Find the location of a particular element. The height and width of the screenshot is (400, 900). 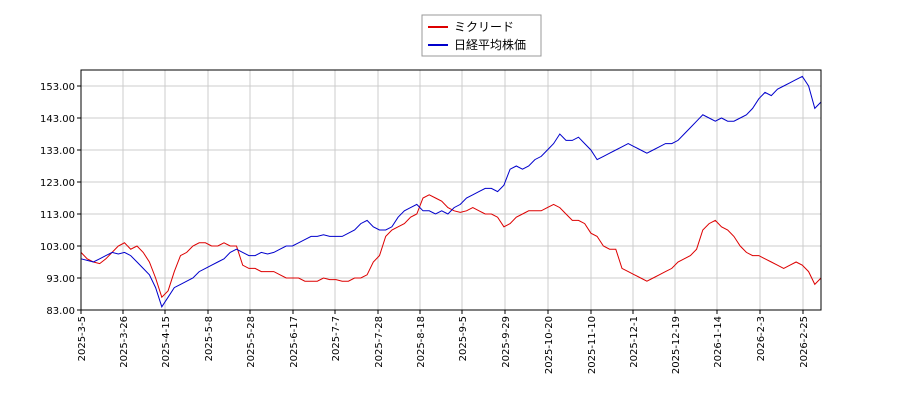

x-tick-label: 2025-4-15 is located at coordinates (166, 342).